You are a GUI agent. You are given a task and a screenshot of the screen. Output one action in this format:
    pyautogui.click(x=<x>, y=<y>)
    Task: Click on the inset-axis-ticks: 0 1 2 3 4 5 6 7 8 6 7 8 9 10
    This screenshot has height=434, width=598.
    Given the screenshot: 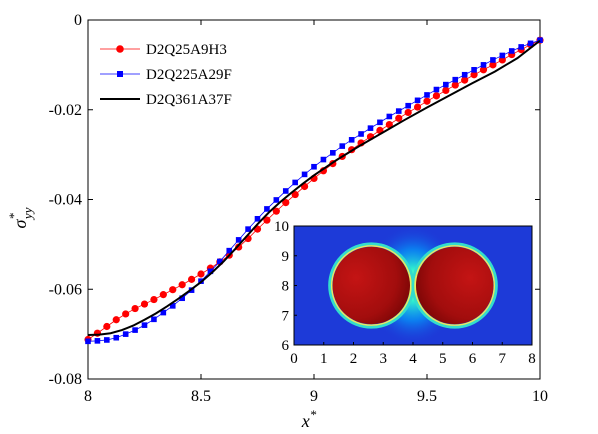 What is the action you would take?
    pyautogui.click(x=405, y=293)
    